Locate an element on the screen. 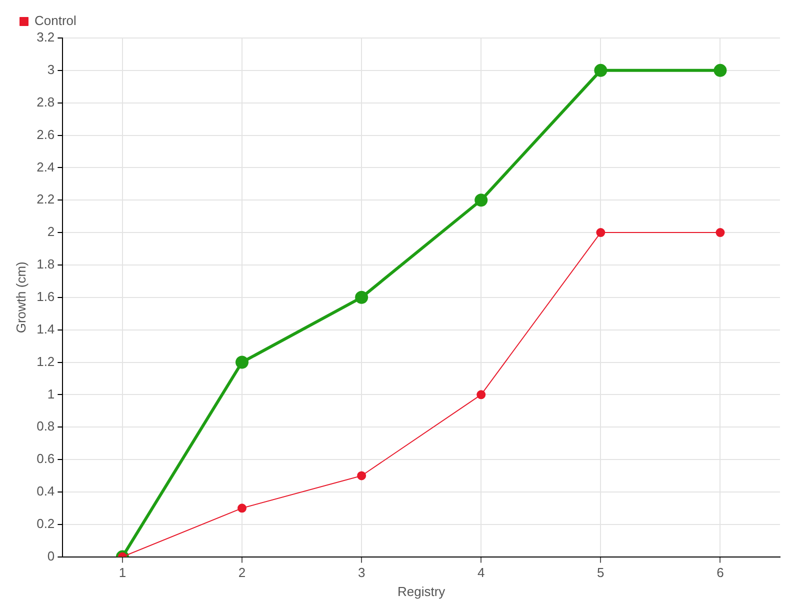  y-tick-label: 3.2 is located at coordinates (45, 37).